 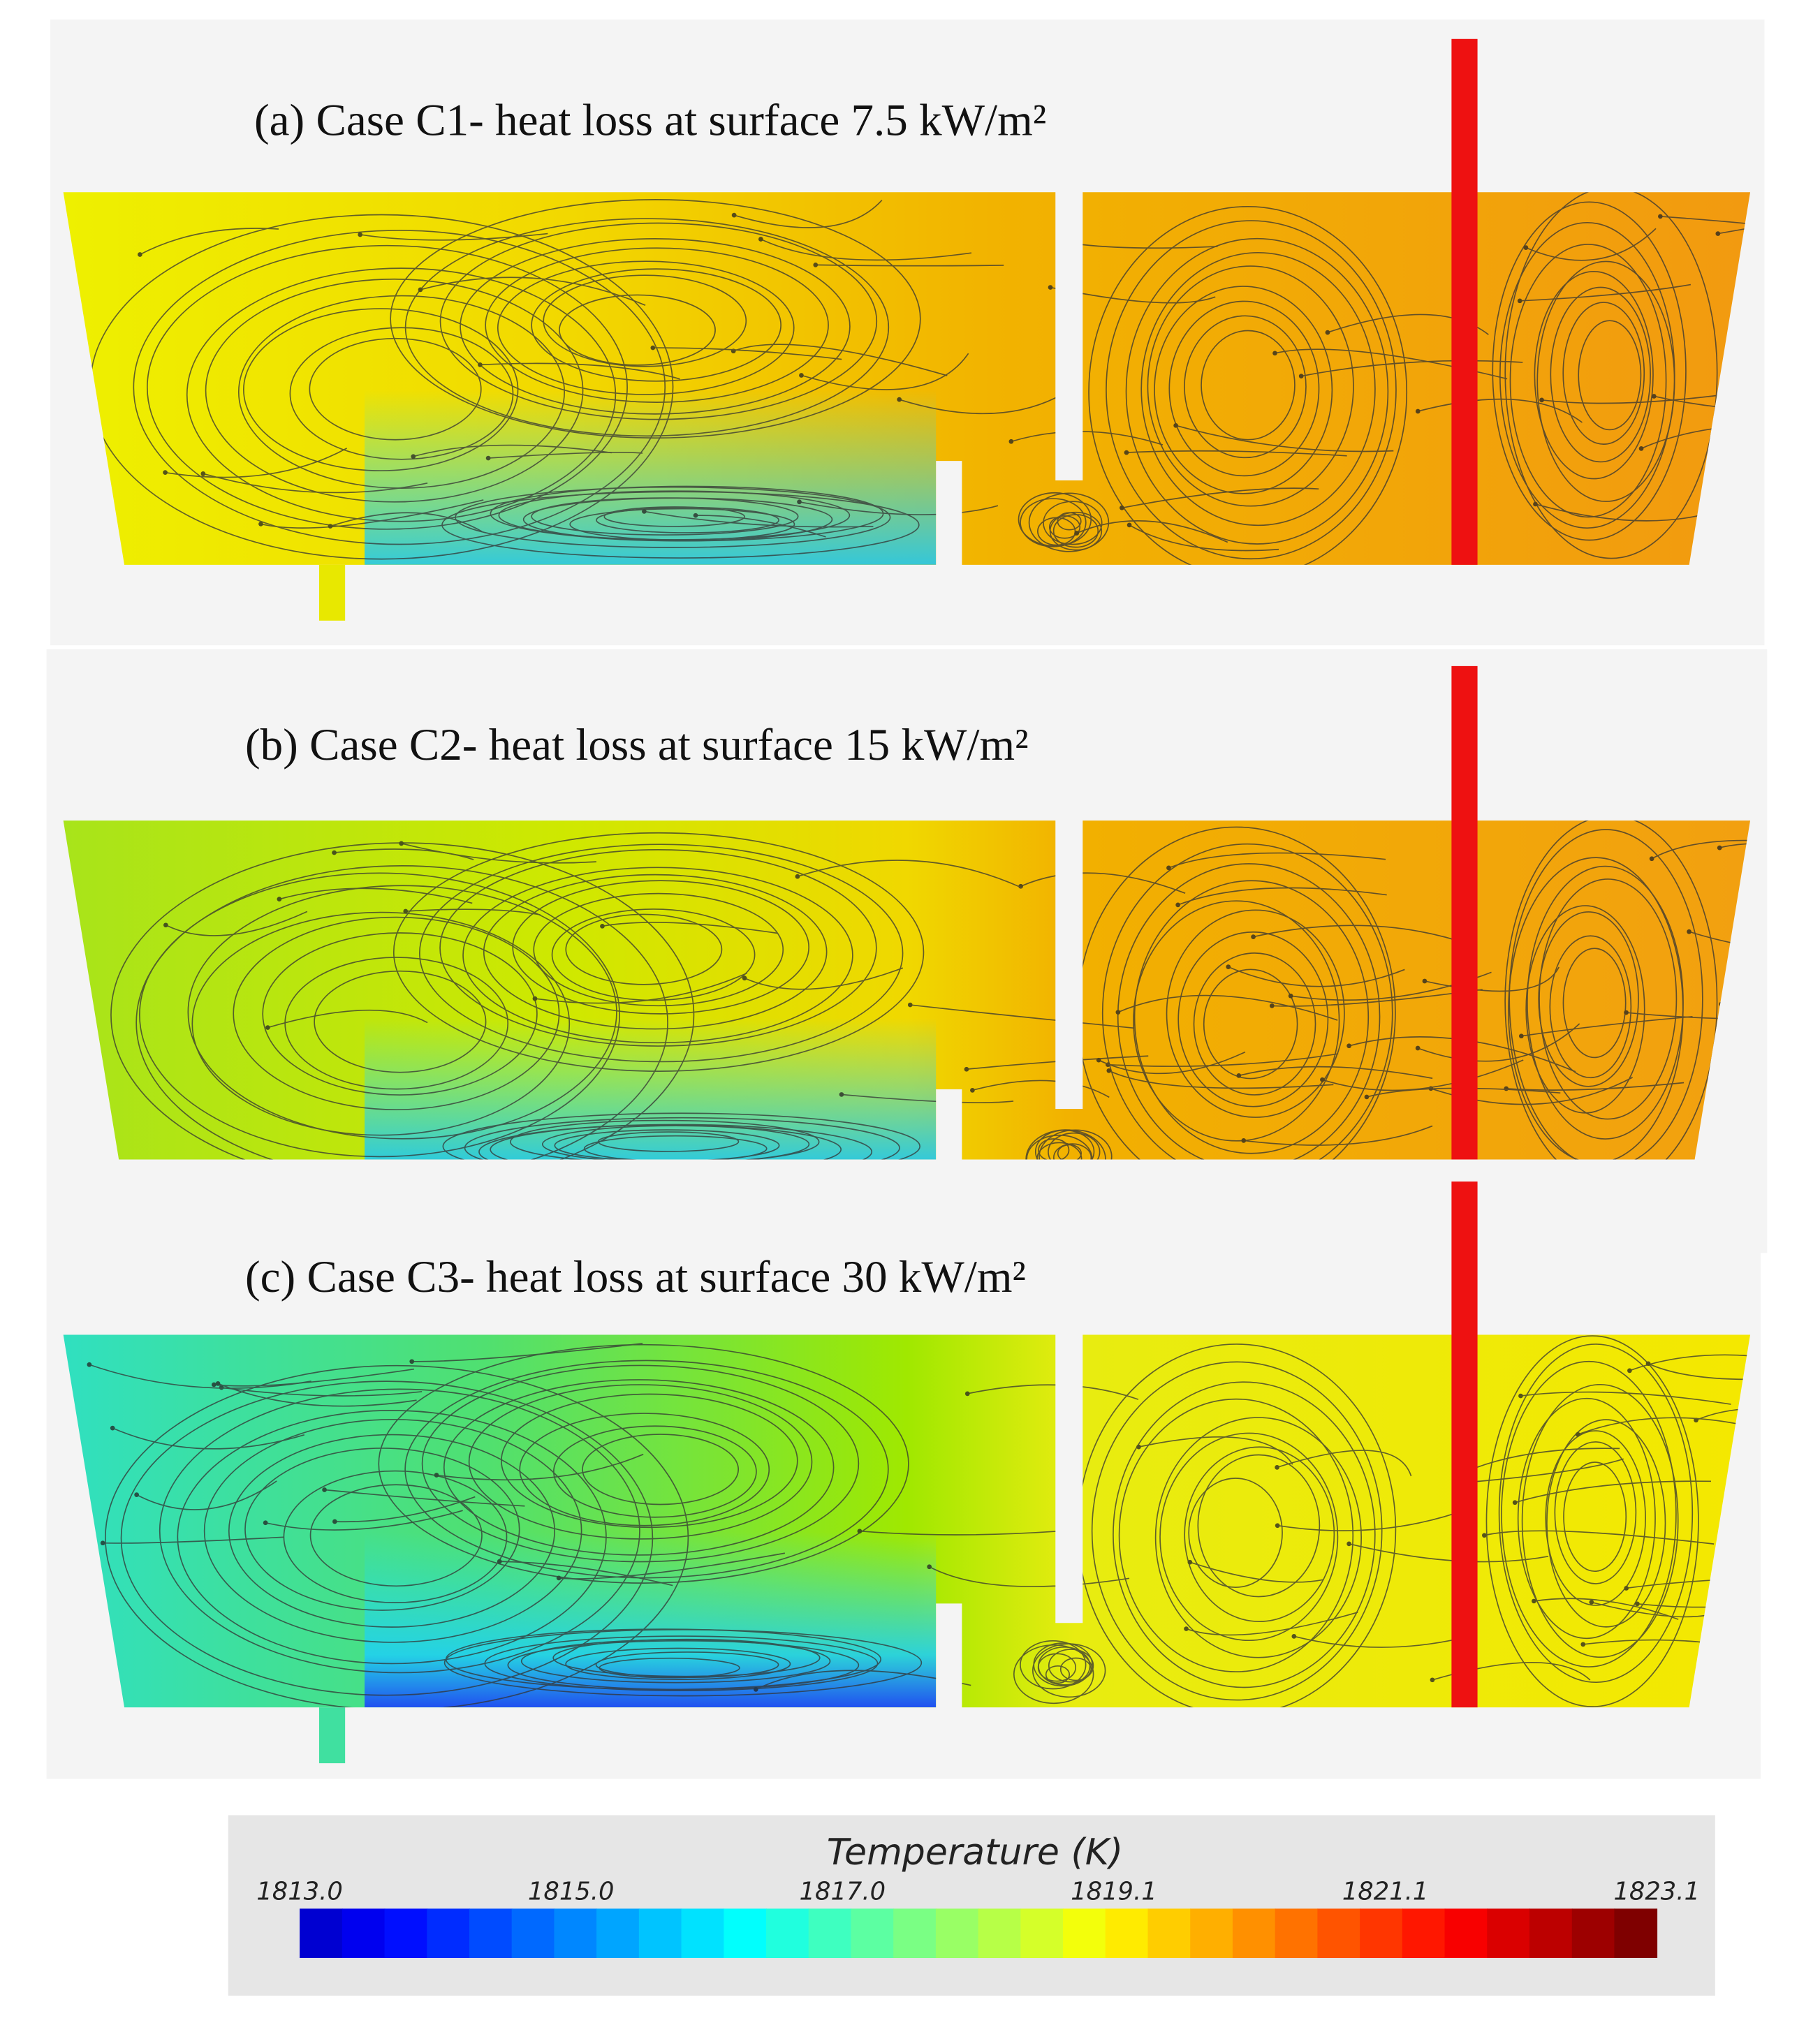 I want to click on colorbar-tick-label: 1821.1, so click(x=1386, y=1891).